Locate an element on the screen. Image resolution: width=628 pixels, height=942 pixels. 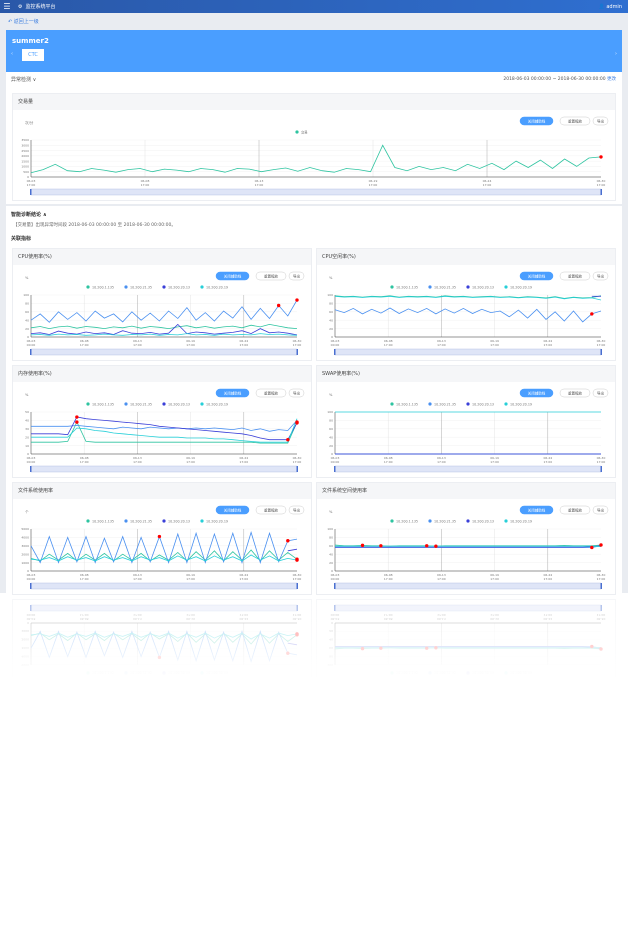
tab-ctc: CTC is located at coordinates (33, 55).